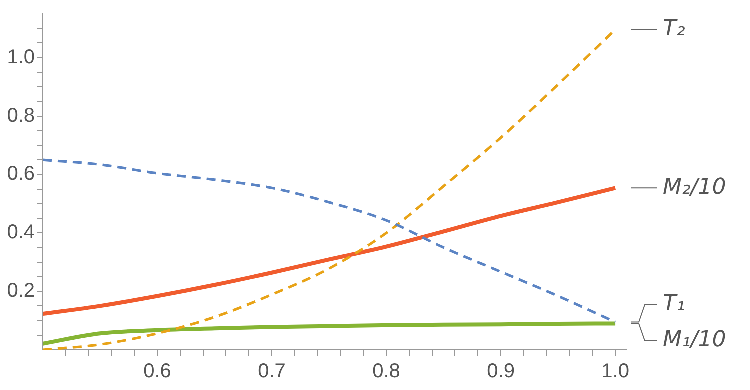 The height and width of the screenshot is (390, 750). Describe the element at coordinates (386, 371) in the screenshot. I see `x-tick-label: 0.8` at that location.